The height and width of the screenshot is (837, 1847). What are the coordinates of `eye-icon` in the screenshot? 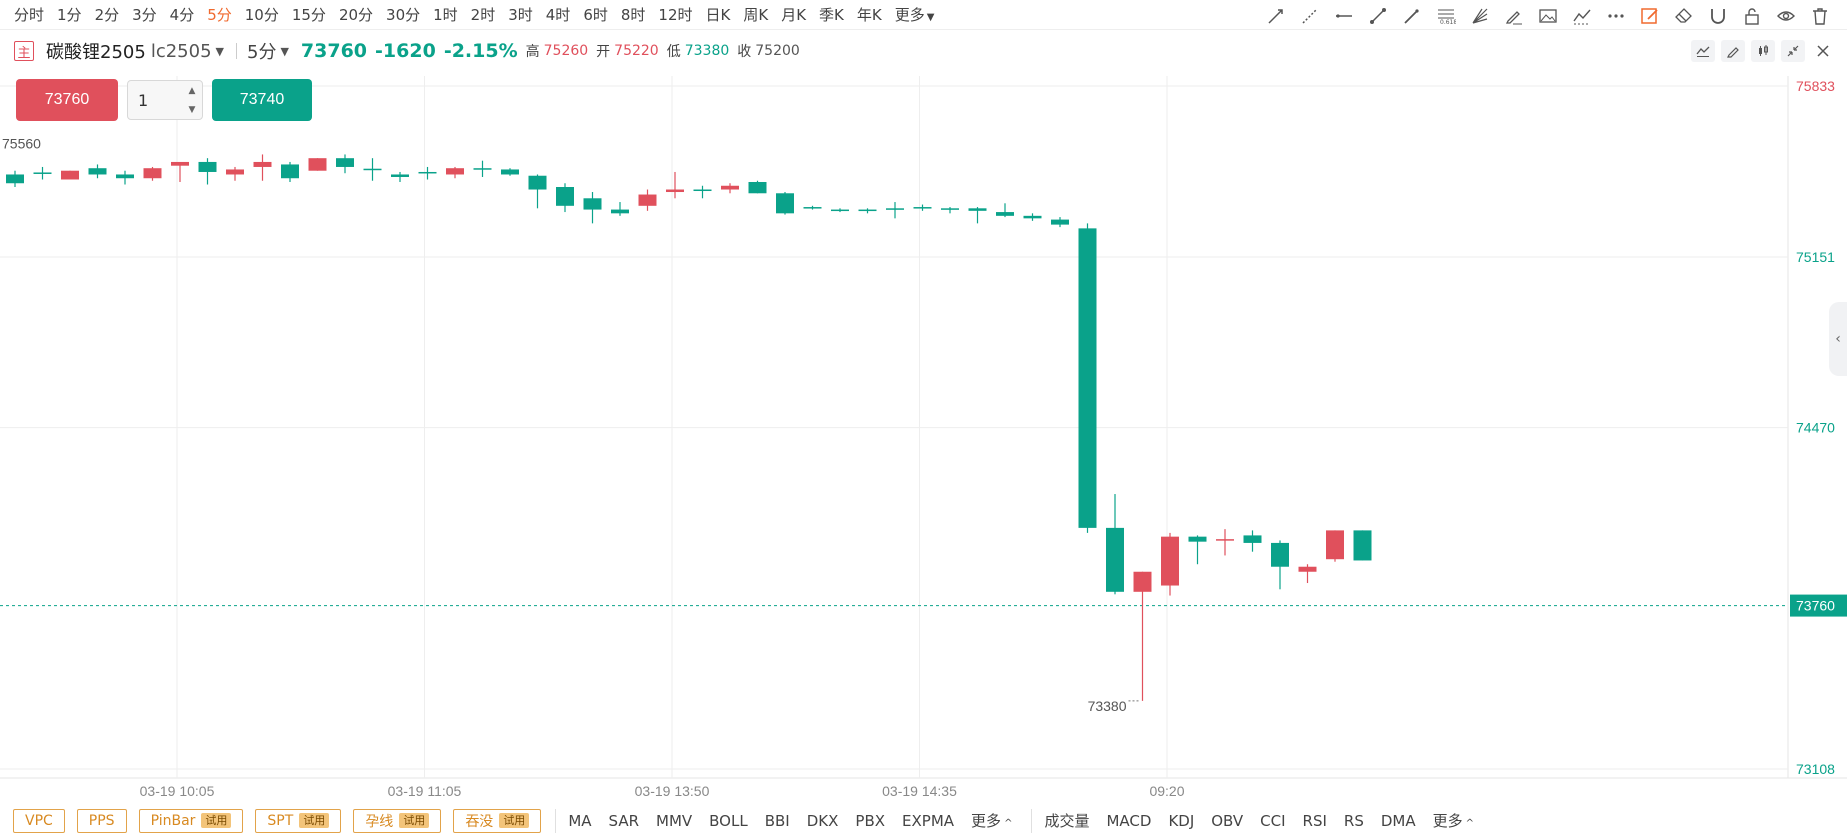 It's located at (1786, 16).